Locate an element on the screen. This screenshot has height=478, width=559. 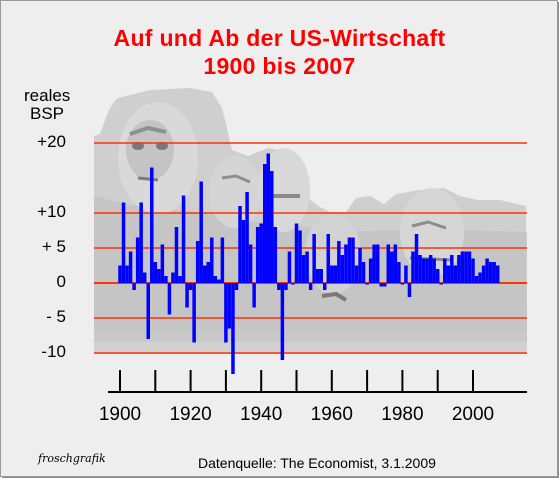
bar-2007 is located at coordinates (497, 274).